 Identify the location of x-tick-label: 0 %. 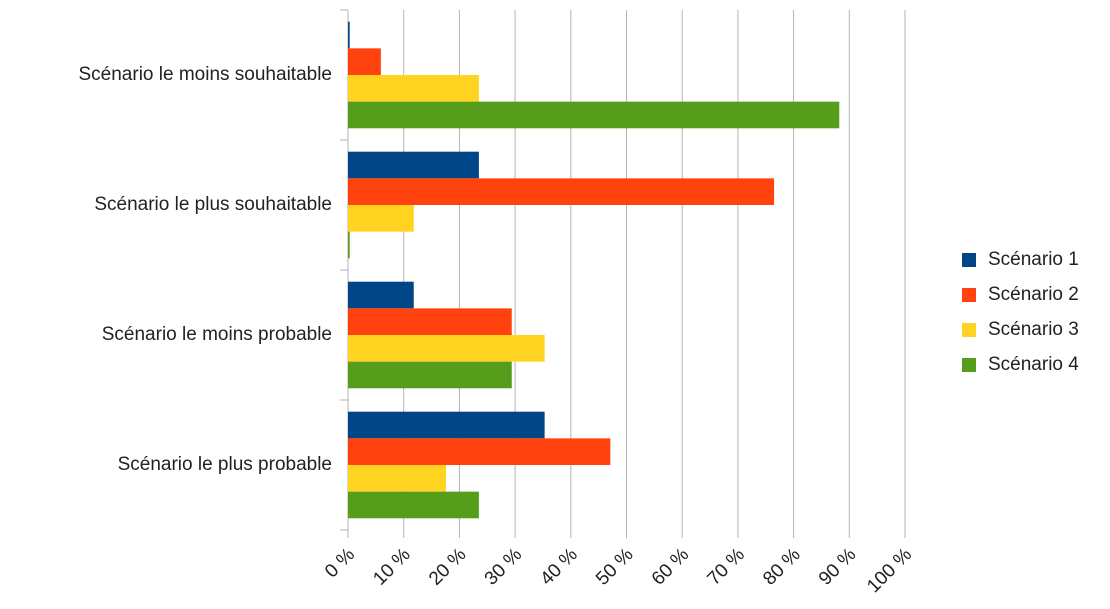
(340, 563).